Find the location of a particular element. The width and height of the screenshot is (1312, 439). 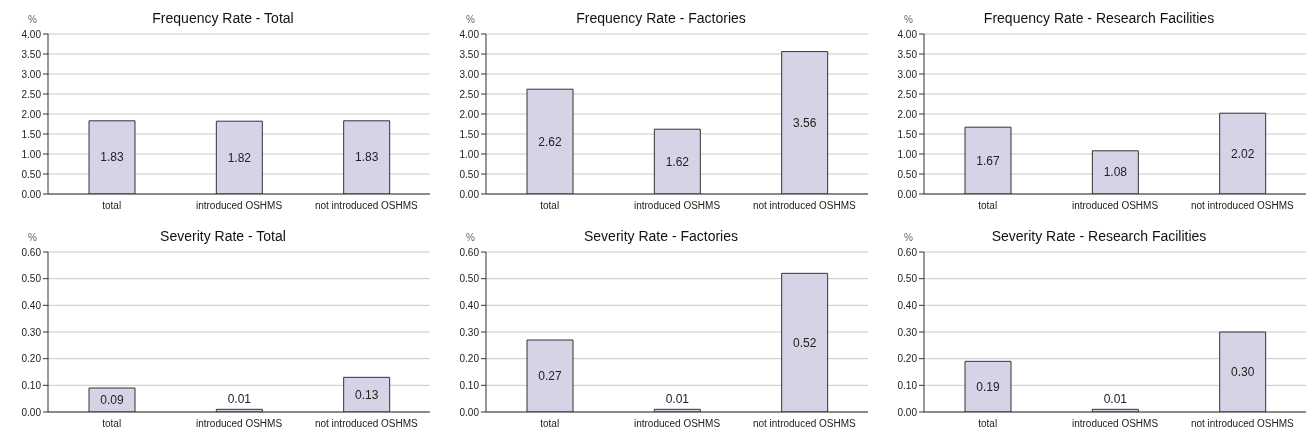

data-label: 0.27 is located at coordinates (550, 376).